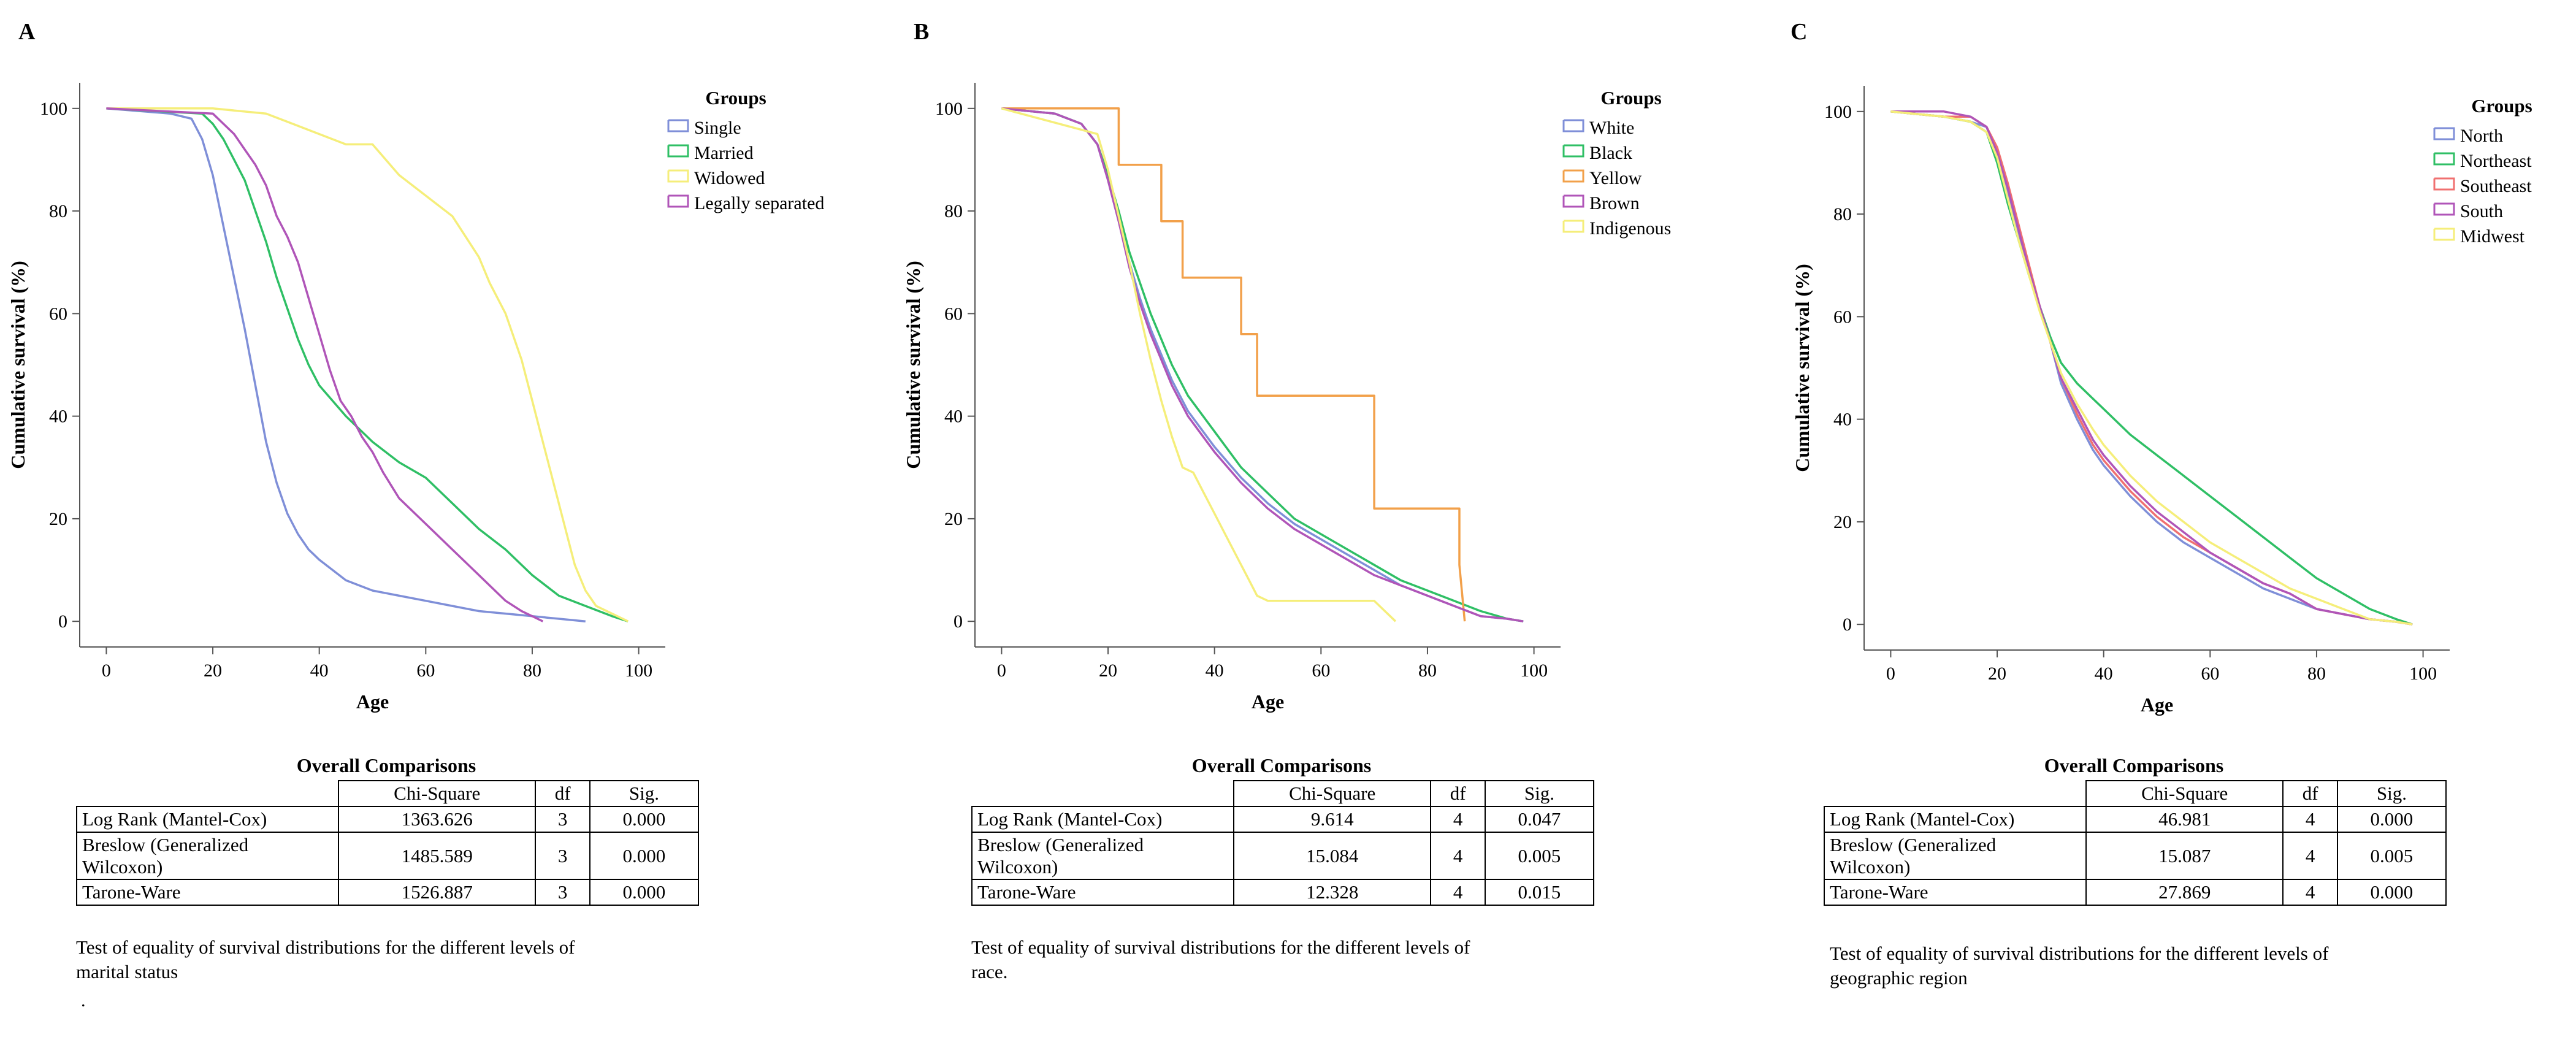  What do you see at coordinates (1799, 32) in the screenshot?
I see `panel-letter: C` at bounding box center [1799, 32].